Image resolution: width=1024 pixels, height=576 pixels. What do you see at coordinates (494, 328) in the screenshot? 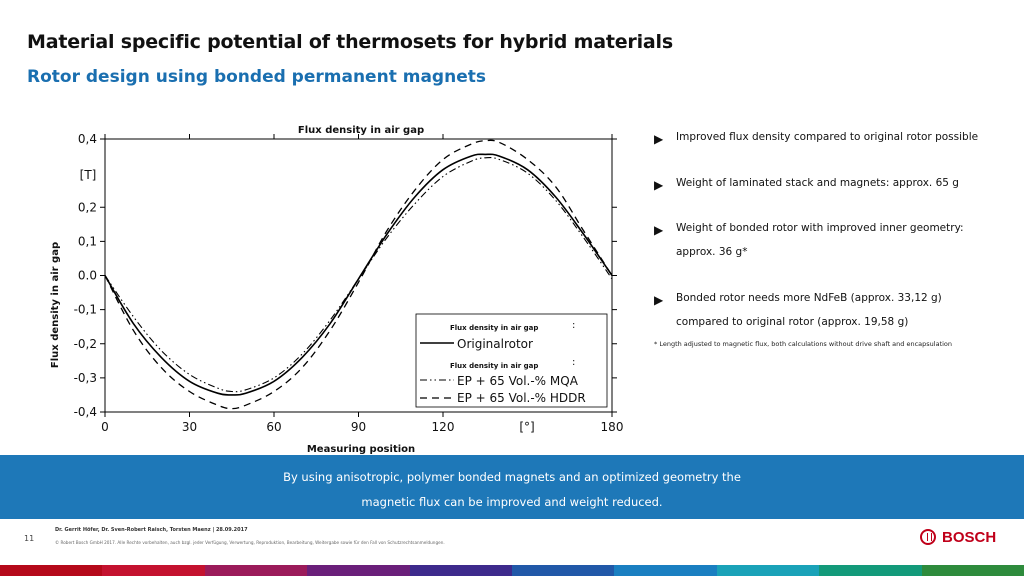
I see `legend-header-1: Flux density in air gap` at bounding box center [494, 328].